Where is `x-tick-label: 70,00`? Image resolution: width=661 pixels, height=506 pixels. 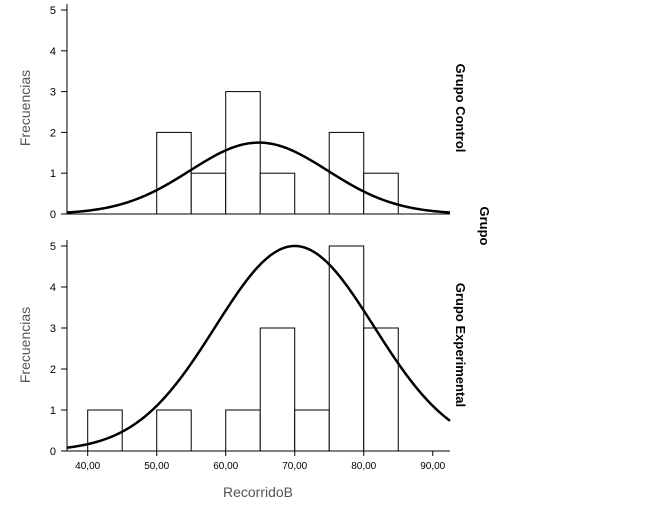
x-tick-label: 70,00 is located at coordinates (294, 466).